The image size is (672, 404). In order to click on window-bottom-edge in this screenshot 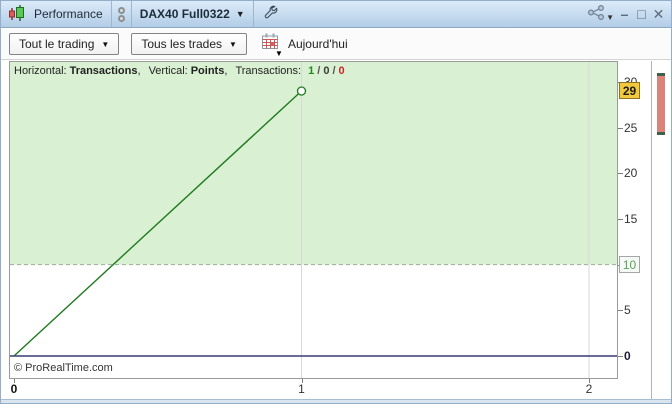, I will do `click(336, 401)`.